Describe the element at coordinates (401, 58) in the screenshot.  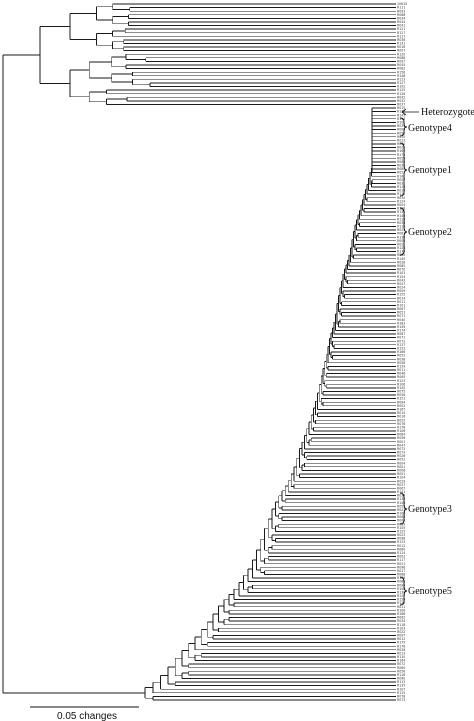
I see `leaf-label: R088` at that location.